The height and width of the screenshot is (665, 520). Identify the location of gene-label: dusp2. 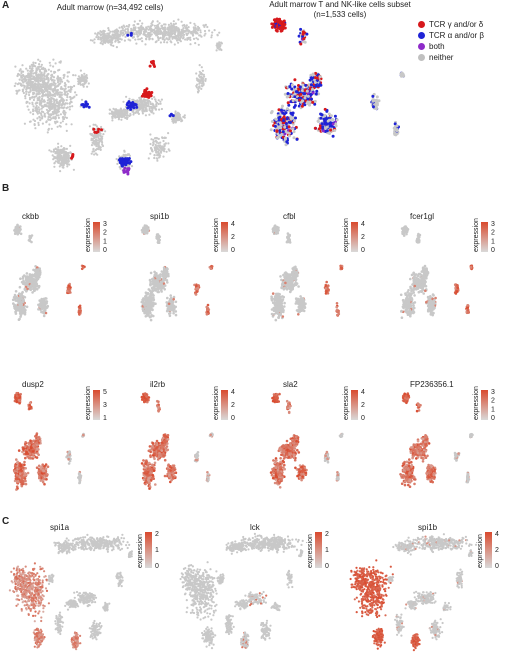
(33, 384).